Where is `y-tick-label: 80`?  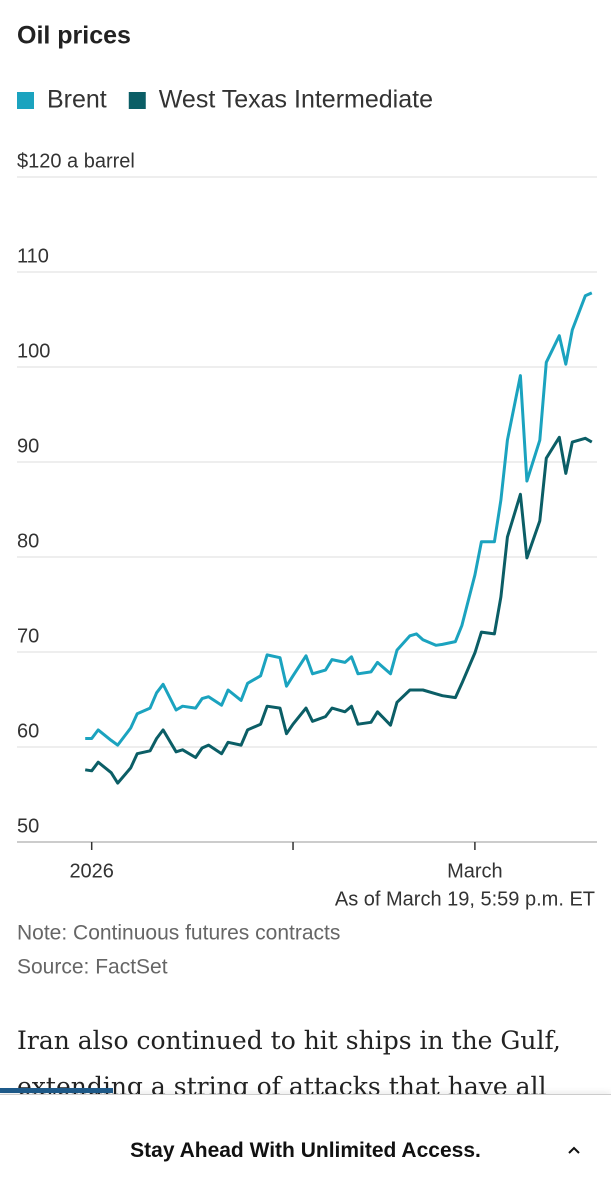
y-tick-label: 80 is located at coordinates (28, 541).